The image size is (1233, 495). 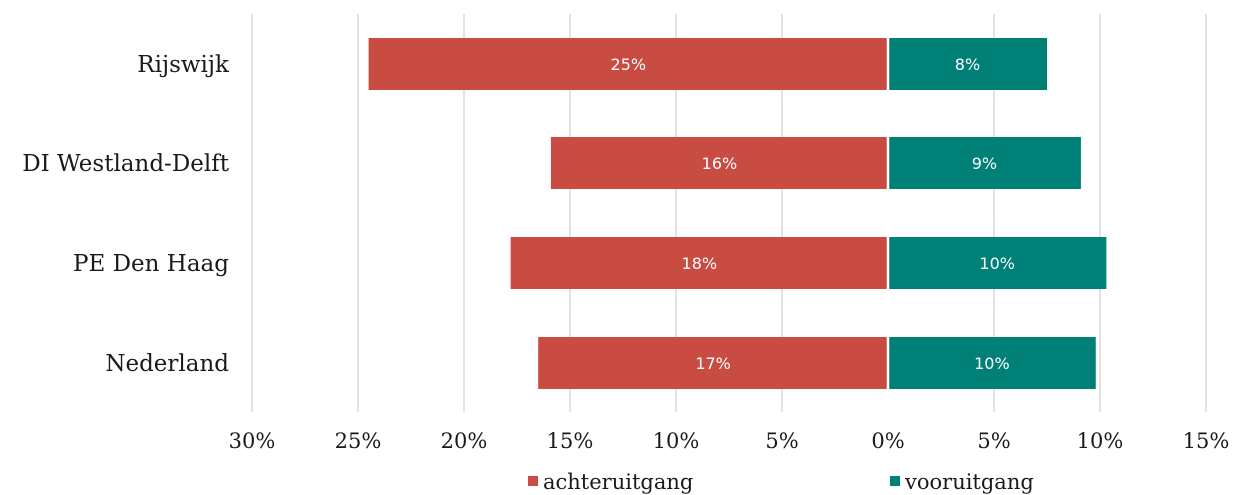 I want to click on legend-label: vooruitgang, so click(x=969, y=482).